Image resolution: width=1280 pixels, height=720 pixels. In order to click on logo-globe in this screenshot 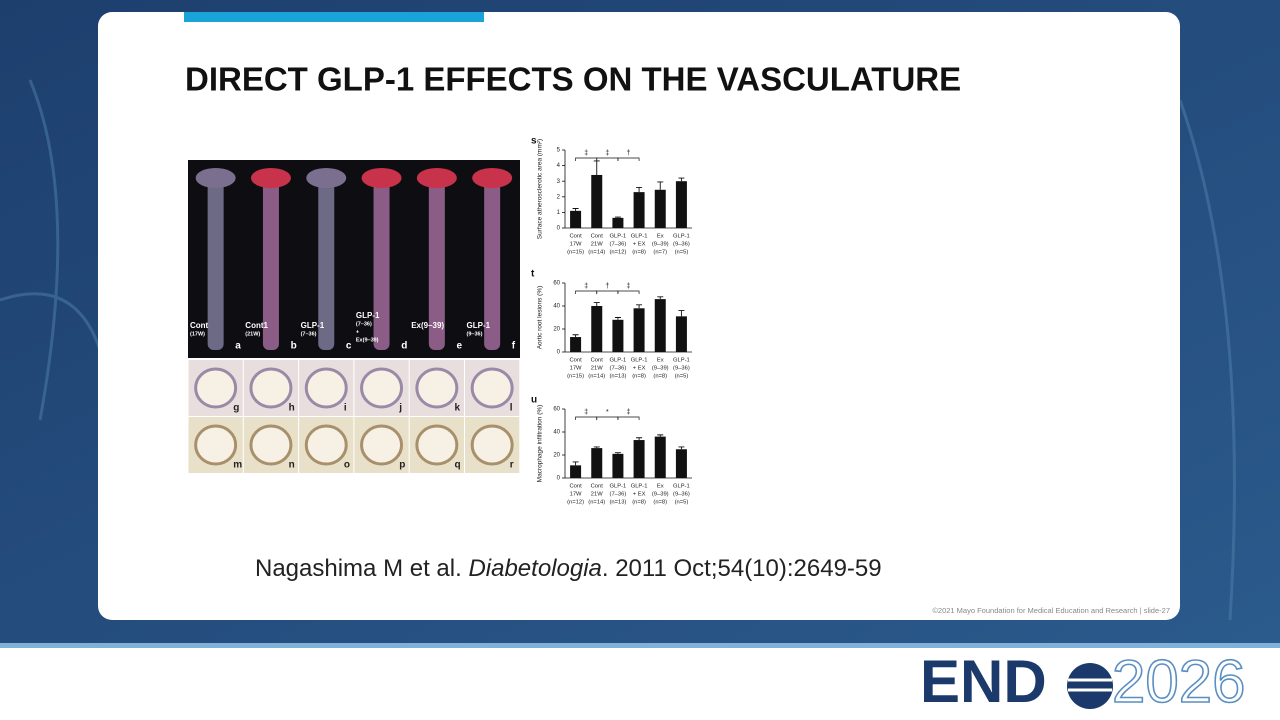, I will do `click(1090, 686)`.